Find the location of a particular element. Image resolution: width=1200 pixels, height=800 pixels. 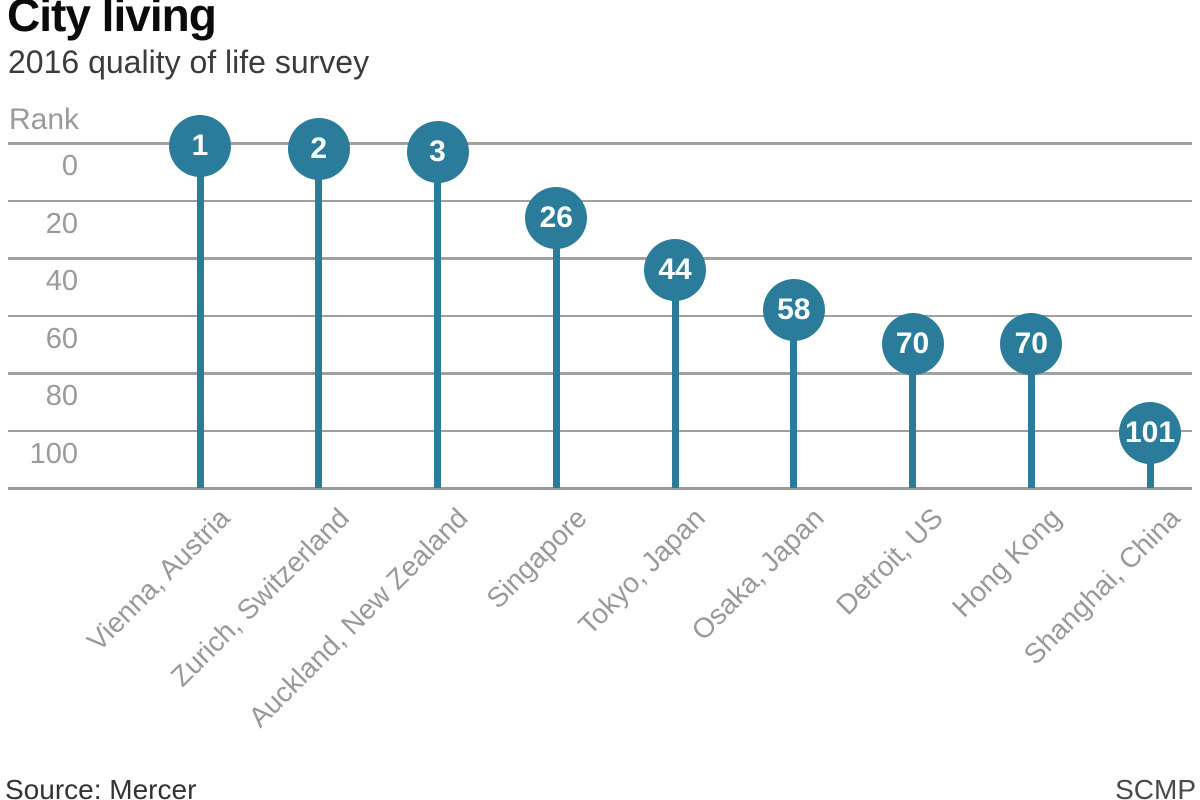

lollipop-dot: 44 is located at coordinates (675, 269).